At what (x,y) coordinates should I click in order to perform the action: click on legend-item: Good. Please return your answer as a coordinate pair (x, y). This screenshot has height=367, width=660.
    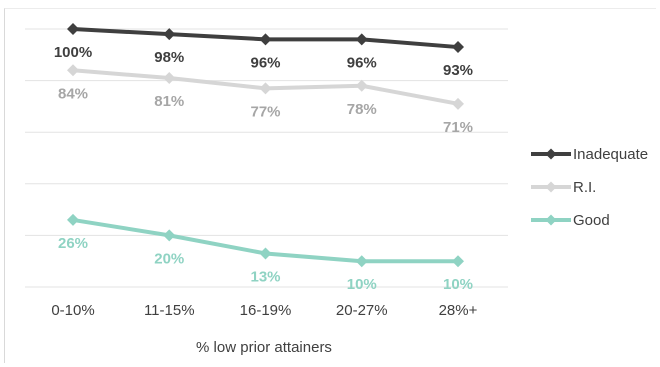
    Looking at the image, I should click on (570, 220).